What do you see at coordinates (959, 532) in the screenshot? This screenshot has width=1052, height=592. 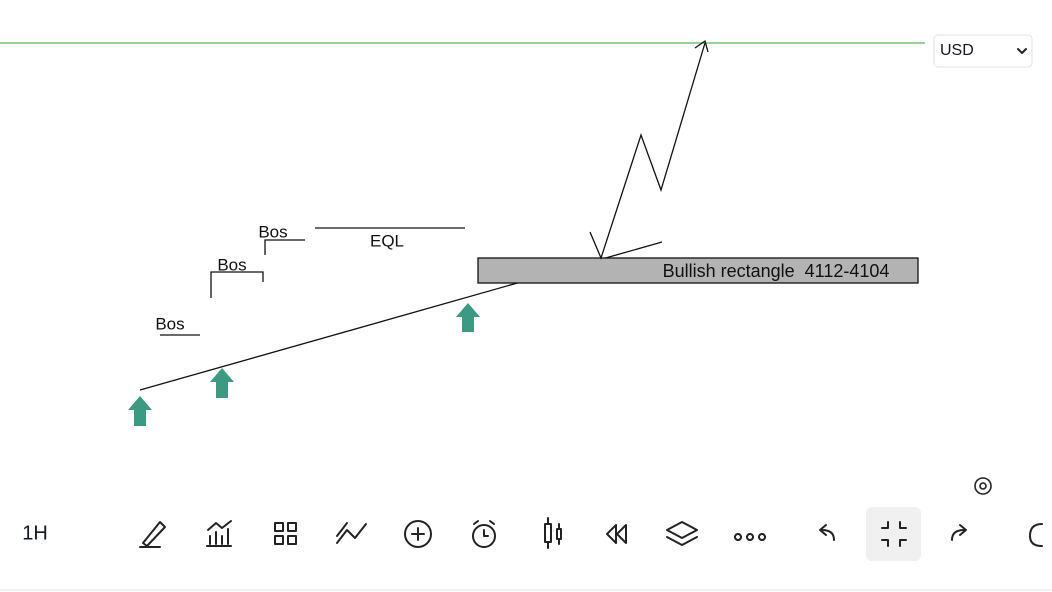 I see `redo-icon` at bounding box center [959, 532].